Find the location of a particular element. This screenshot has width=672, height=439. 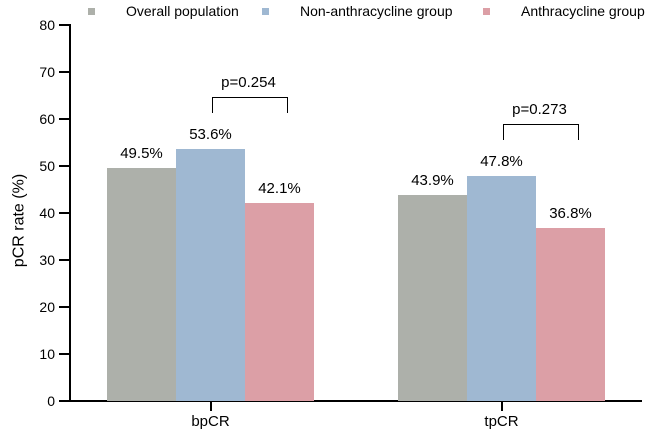

bar-value-label: 47.8% is located at coordinates (501, 162).